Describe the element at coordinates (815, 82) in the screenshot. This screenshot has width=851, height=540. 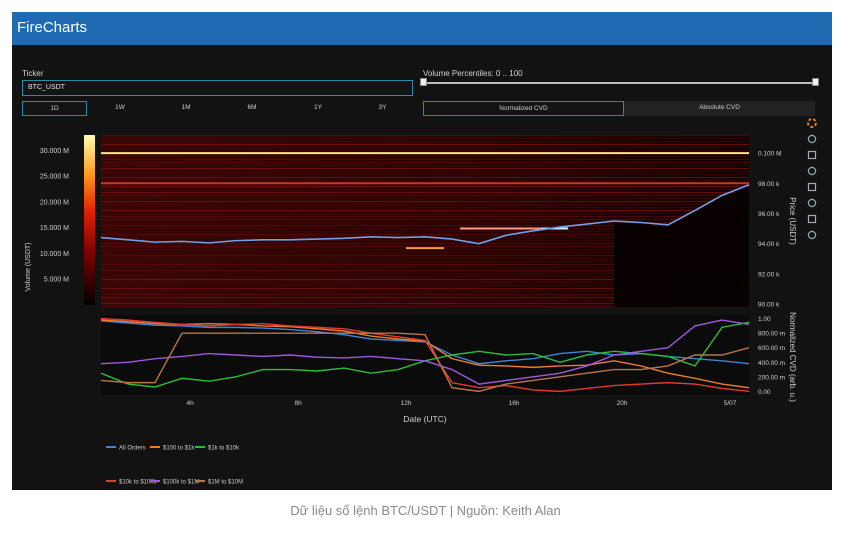
I see `slider-max-handle` at that location.